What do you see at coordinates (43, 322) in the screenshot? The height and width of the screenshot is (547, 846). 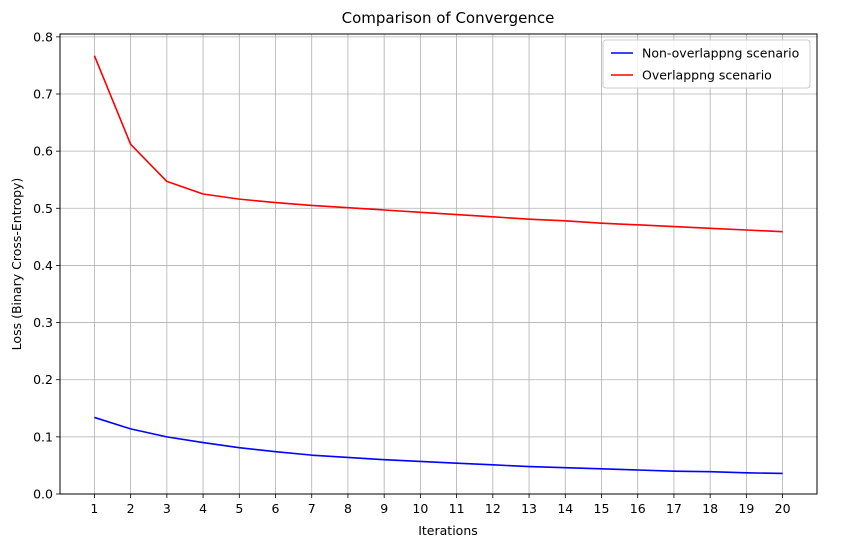 I see `y-tick-label: 0.3` at bounding box center [43, 322].